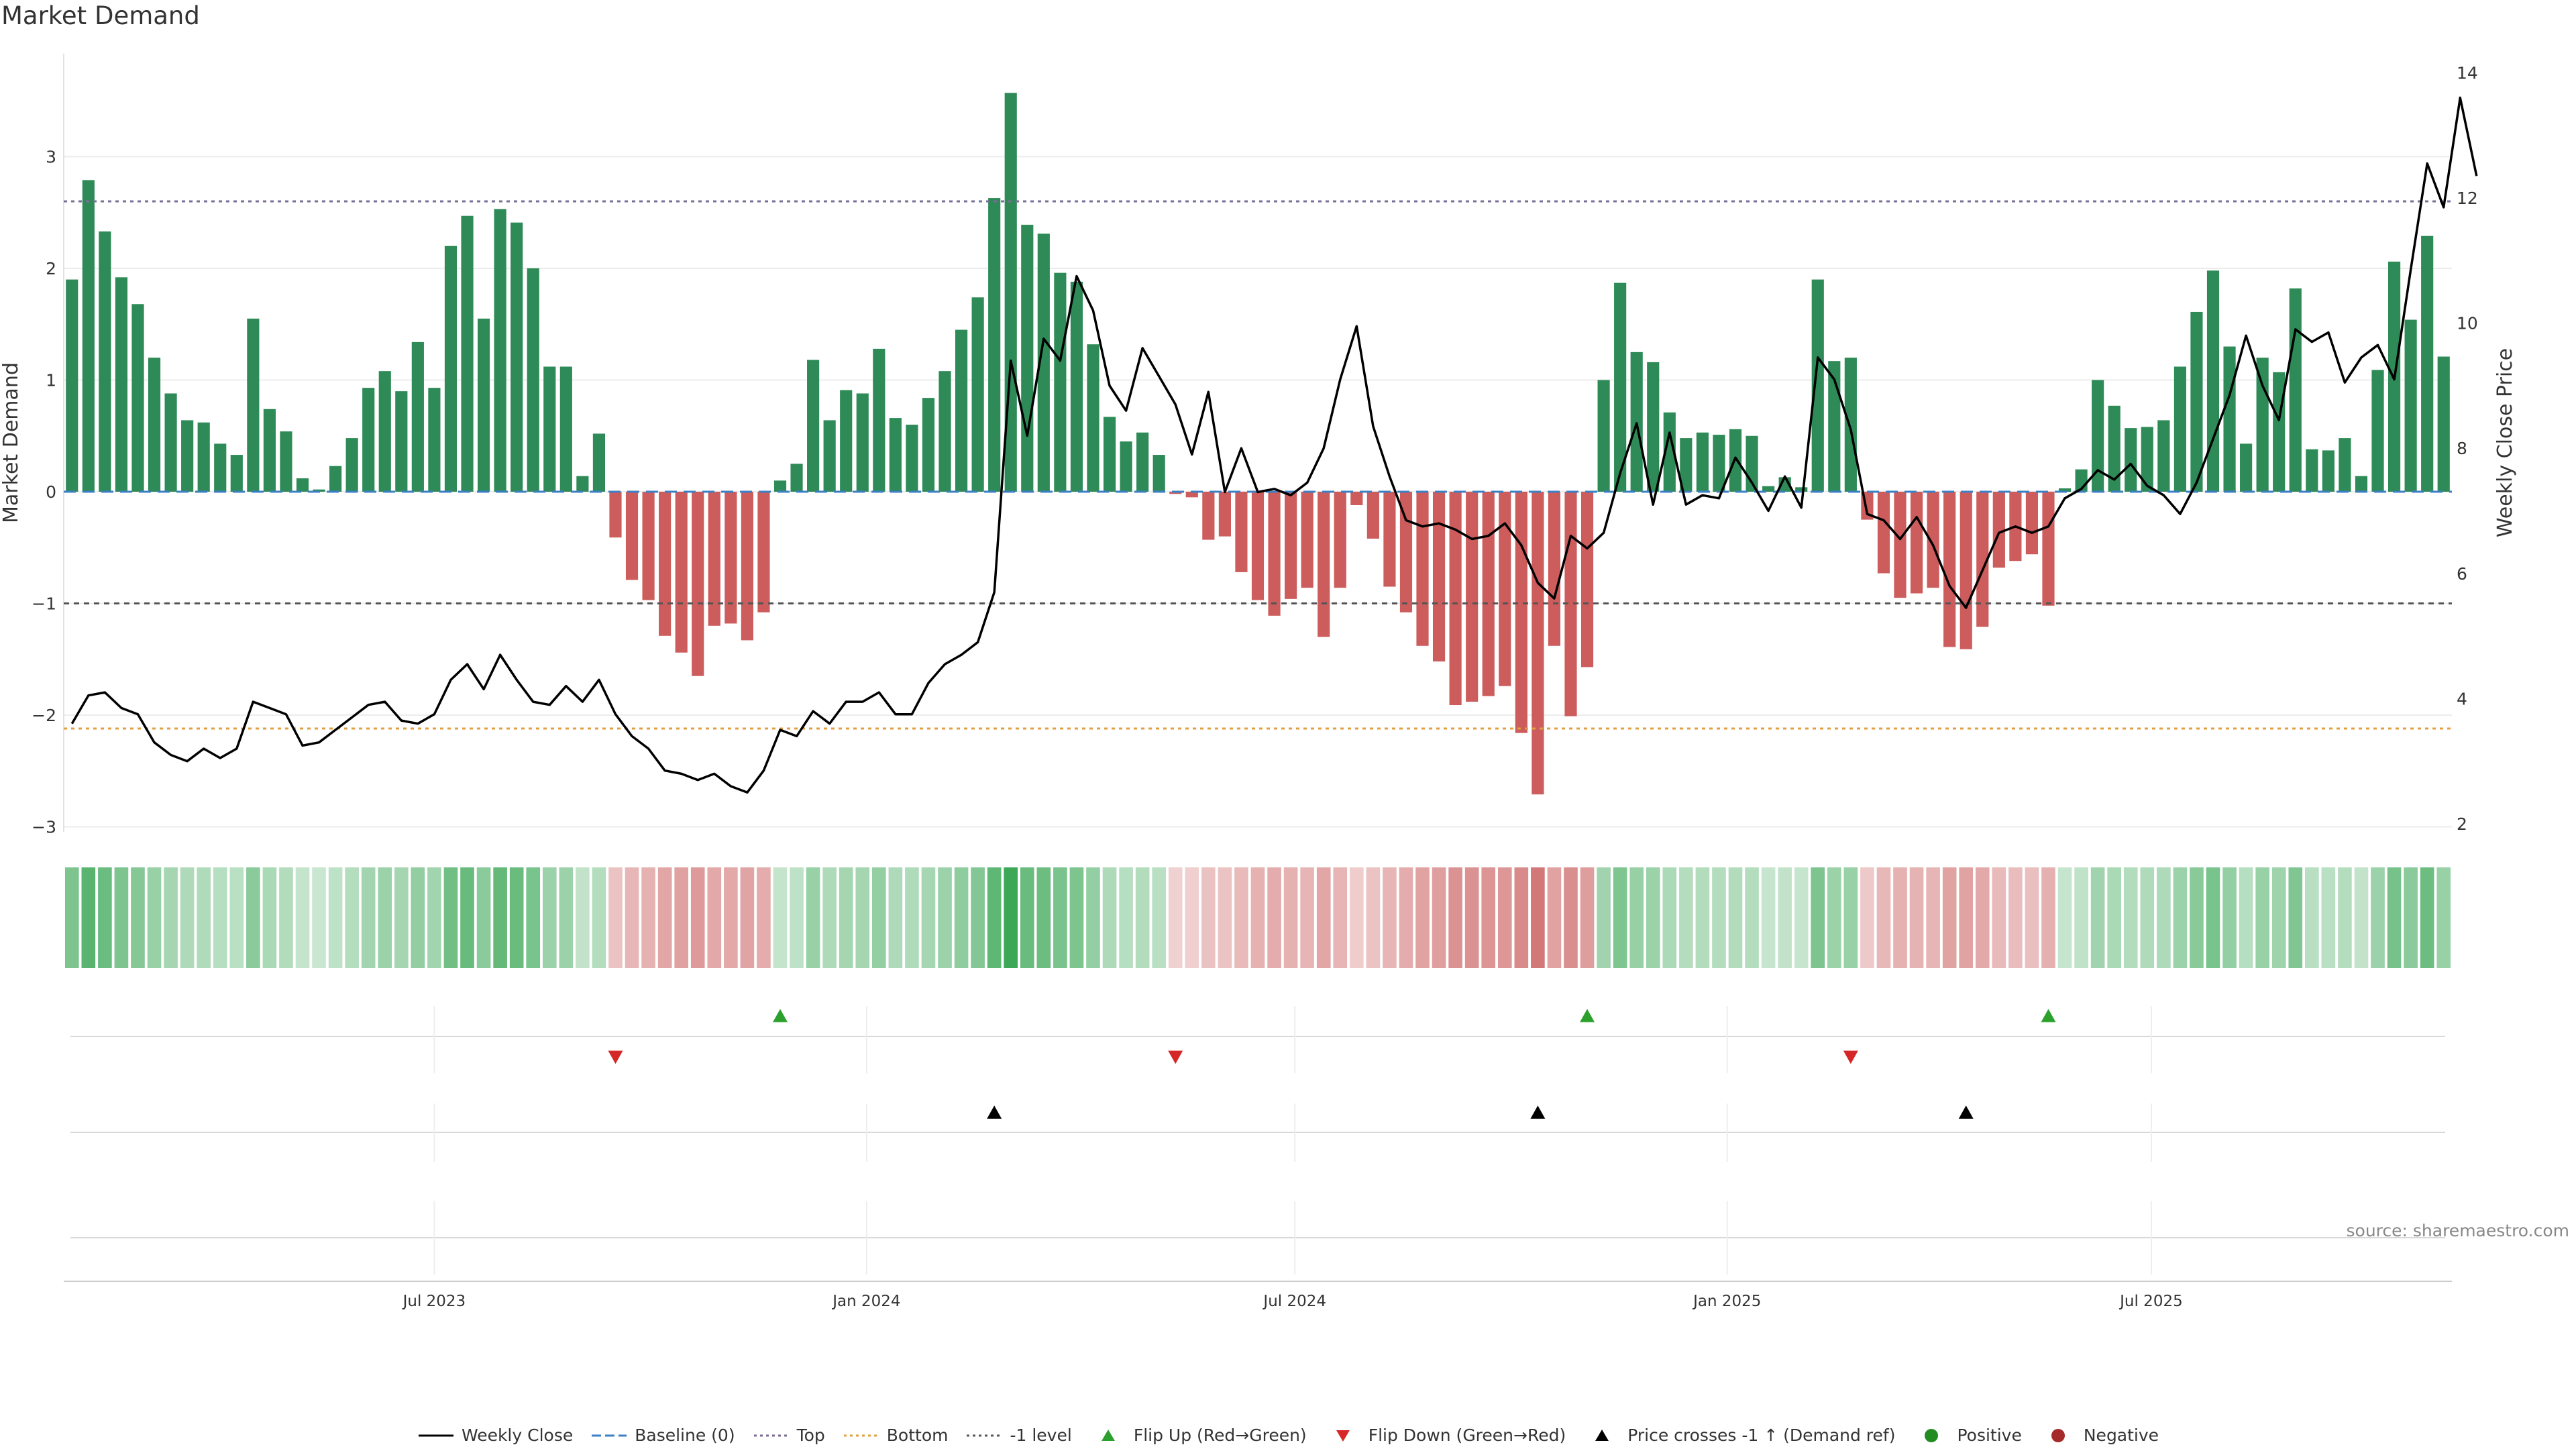 This screenshot has width=2576, height=1449. What do you see at coordinates (1467, 1435) in the screenshot?
I see `legend-label: Flip Down (Green→Red)` at bounding box center [1467, 1435].